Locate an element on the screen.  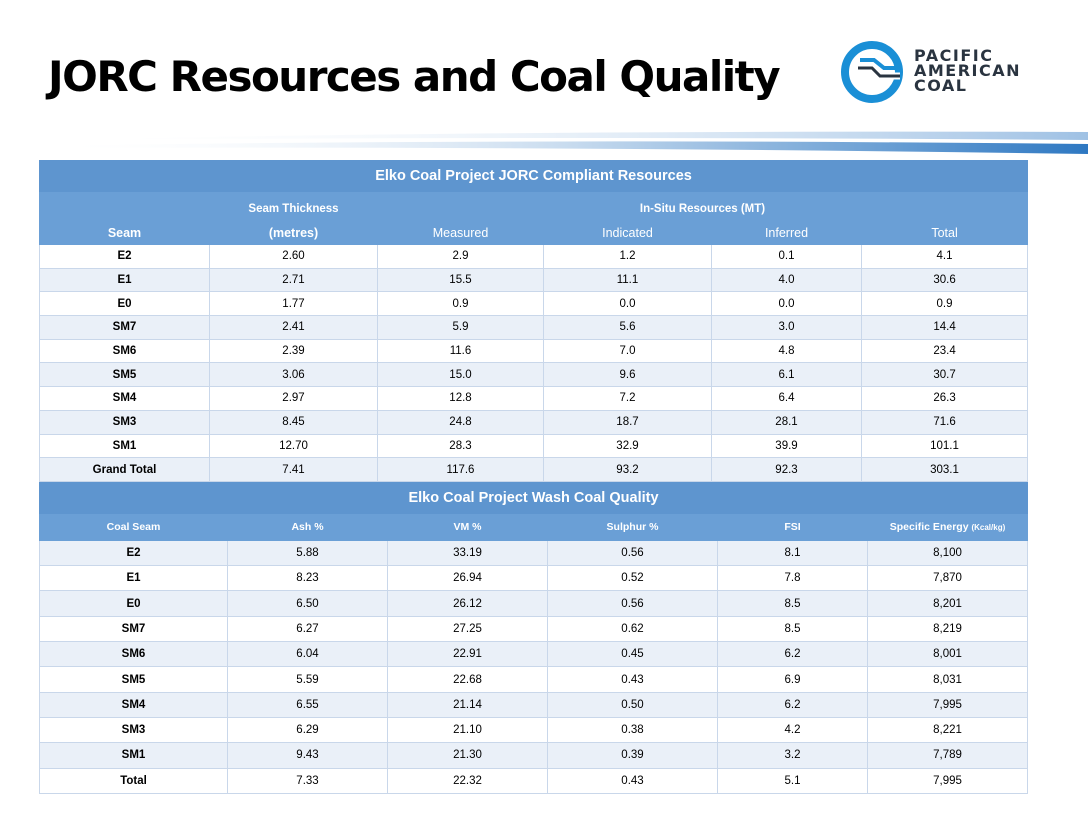
seam-cell: SM3 is located at coordinates (133, 730).